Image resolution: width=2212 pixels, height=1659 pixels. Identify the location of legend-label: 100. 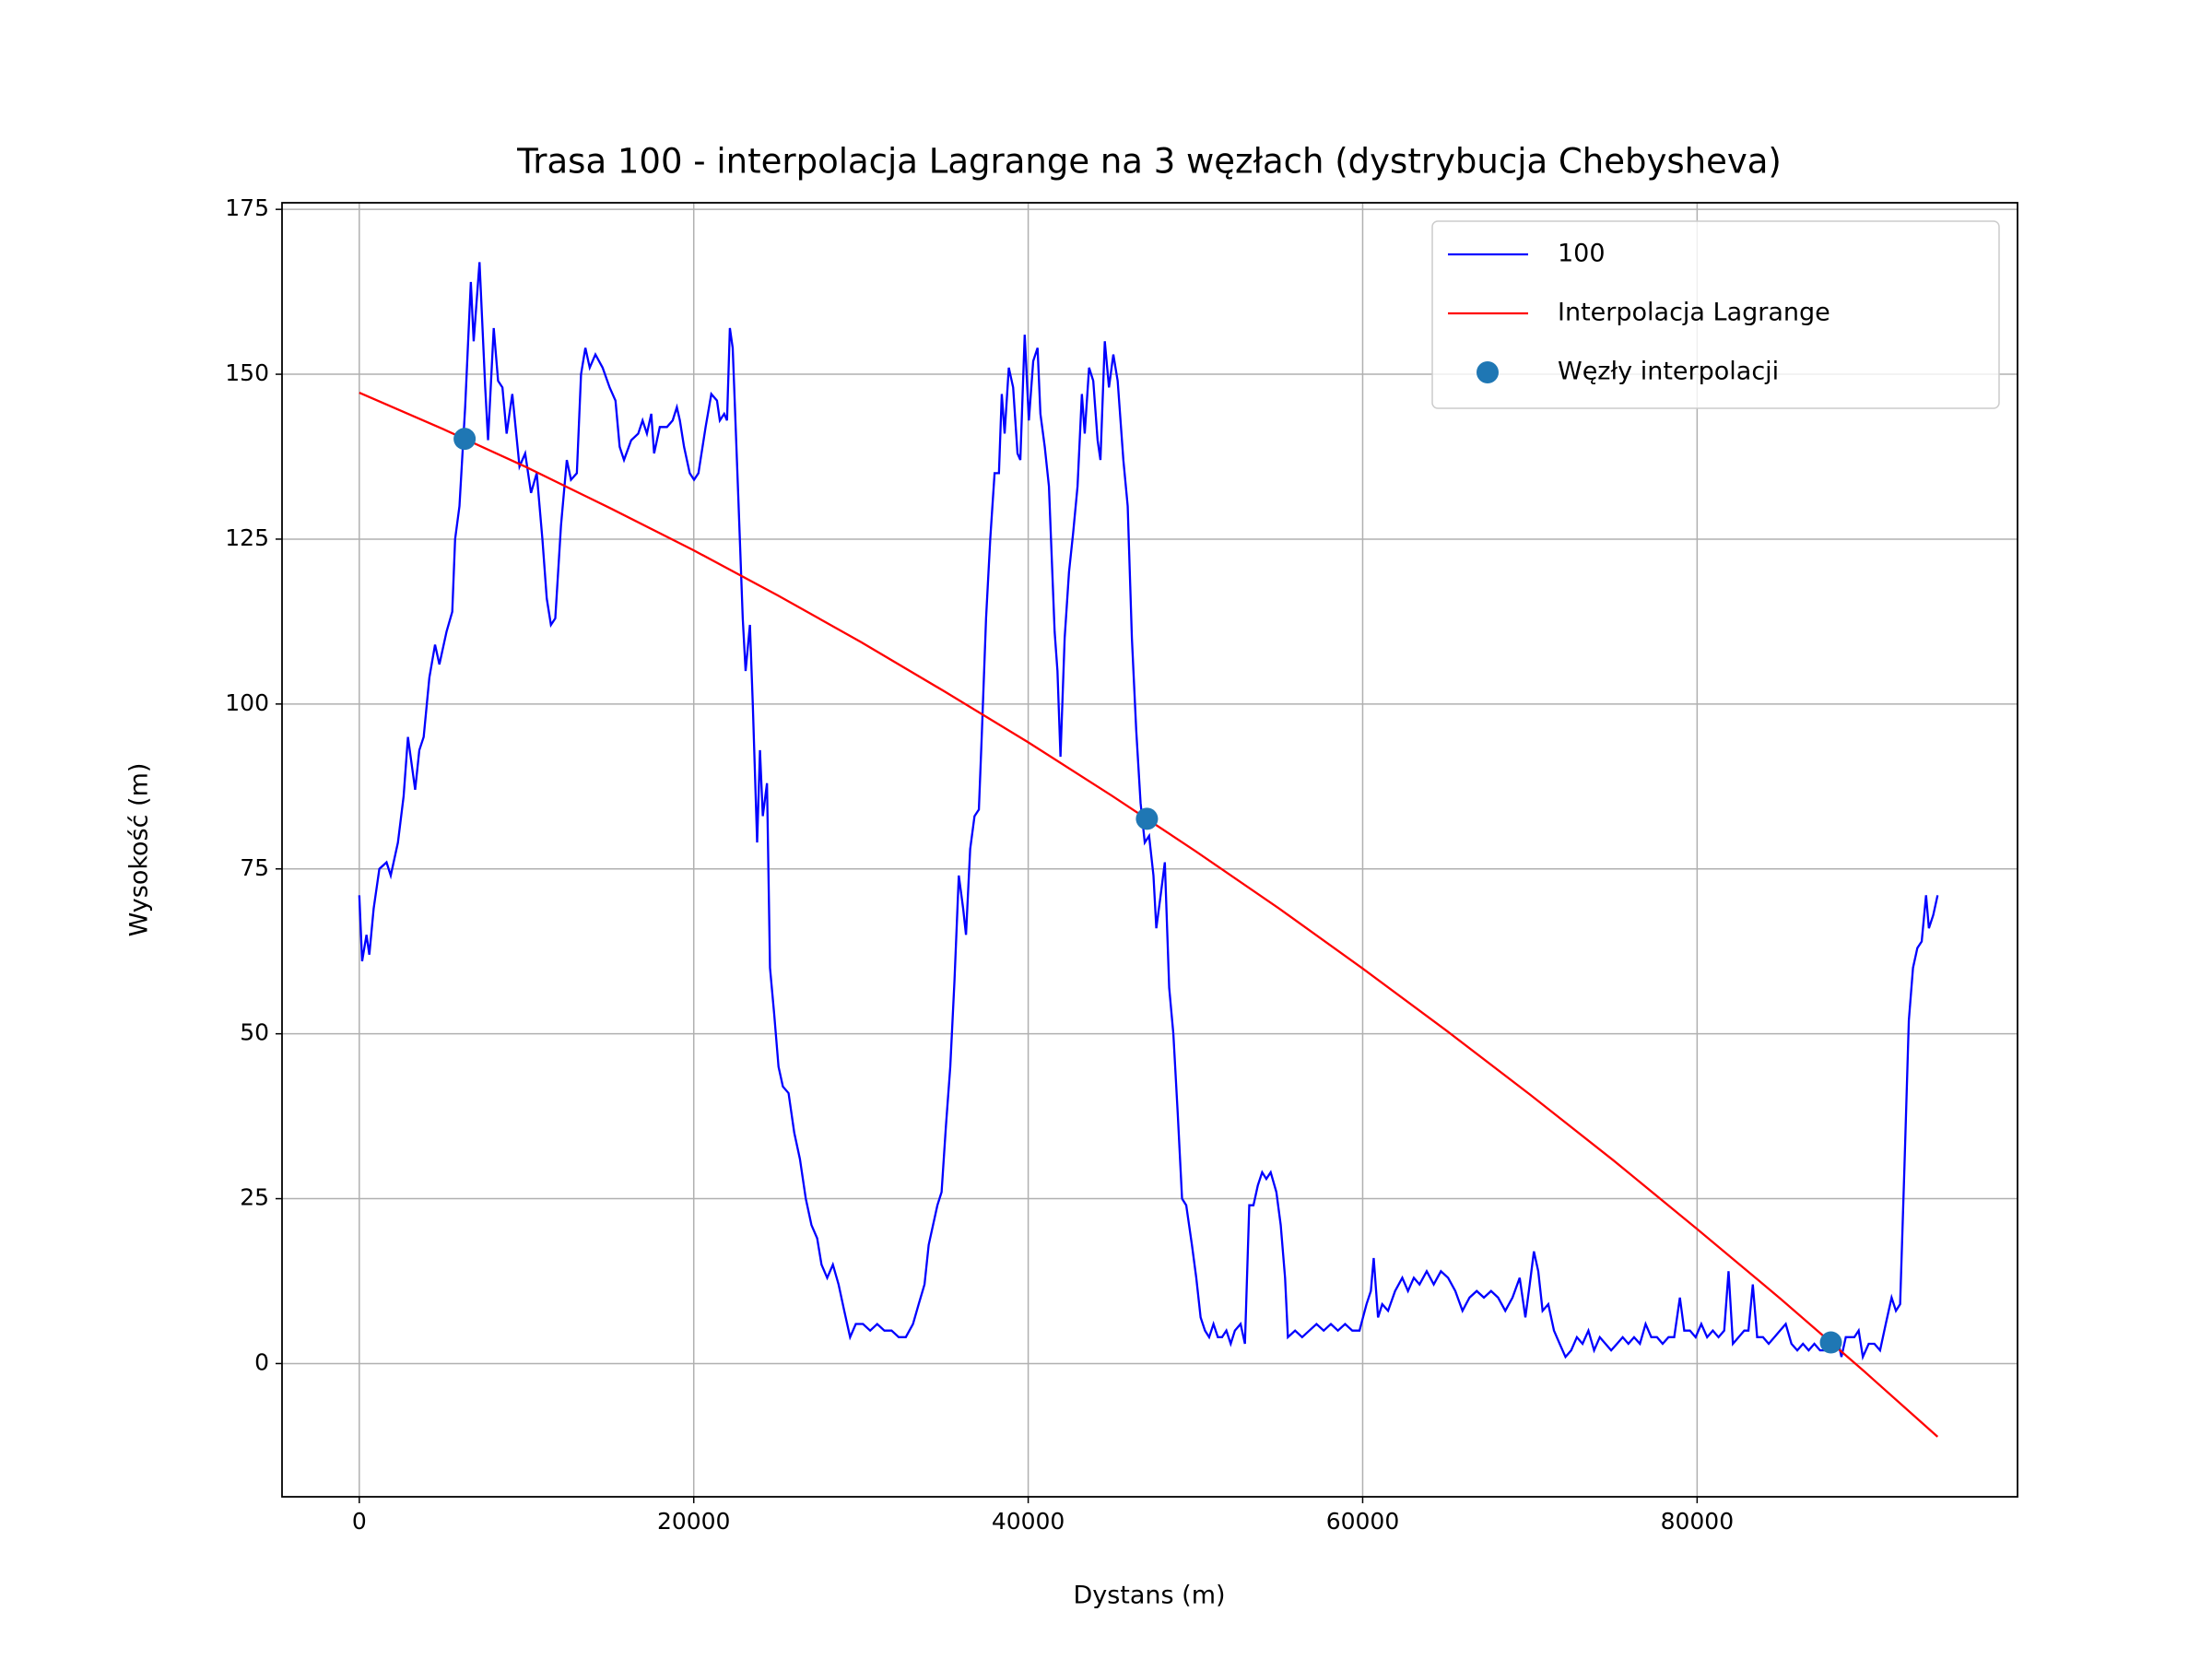
(1582, 254).